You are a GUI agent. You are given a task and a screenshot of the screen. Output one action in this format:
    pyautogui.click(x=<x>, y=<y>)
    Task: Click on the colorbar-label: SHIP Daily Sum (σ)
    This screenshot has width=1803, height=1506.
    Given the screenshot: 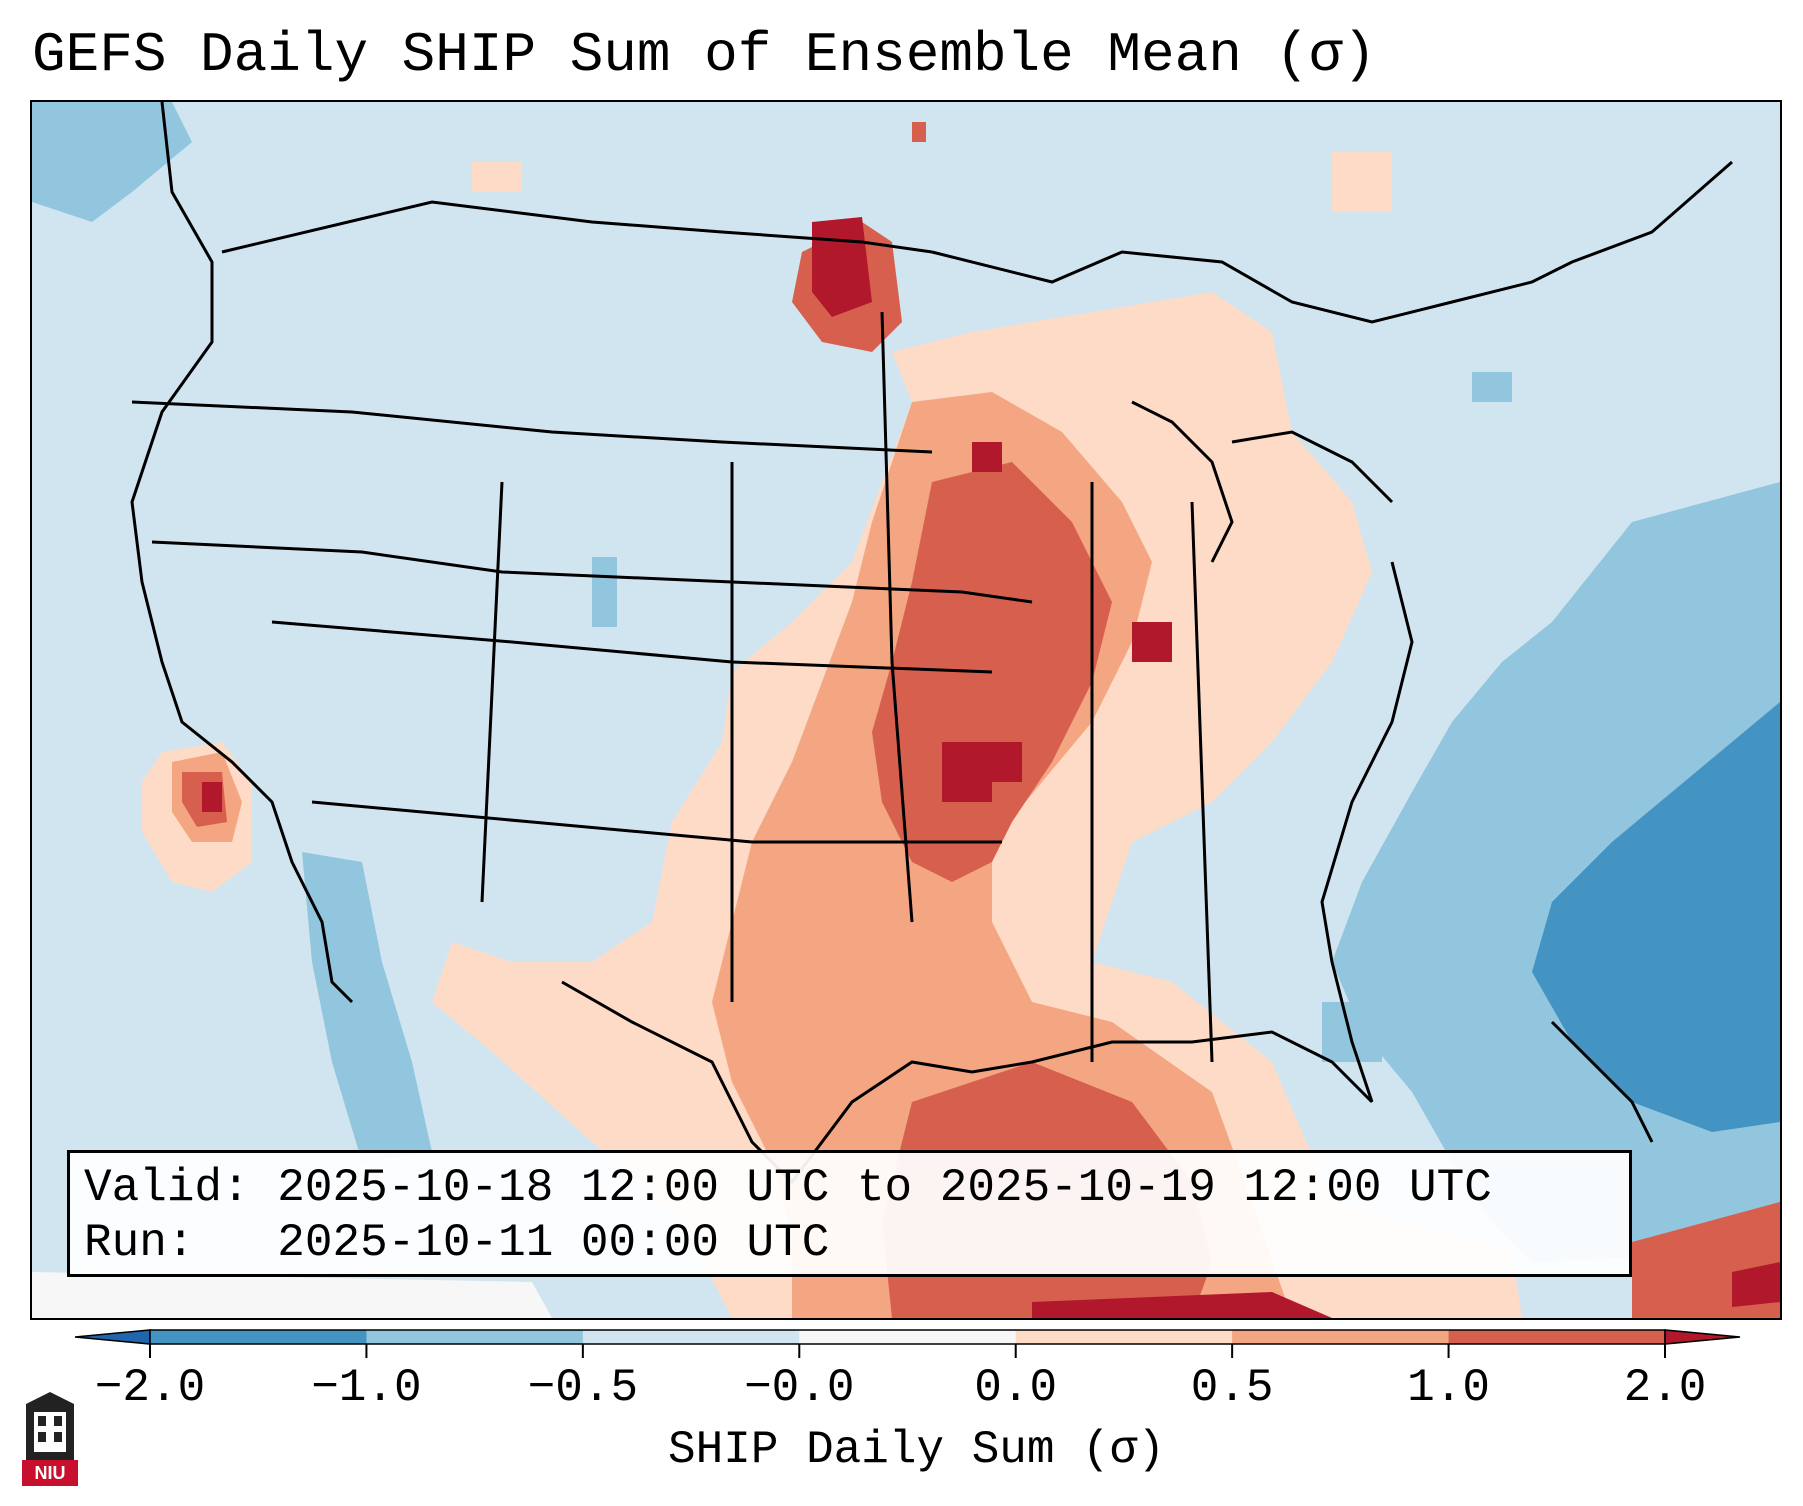 What is the action you would take?
    pyautogui.click(x=916, y=1450)
    